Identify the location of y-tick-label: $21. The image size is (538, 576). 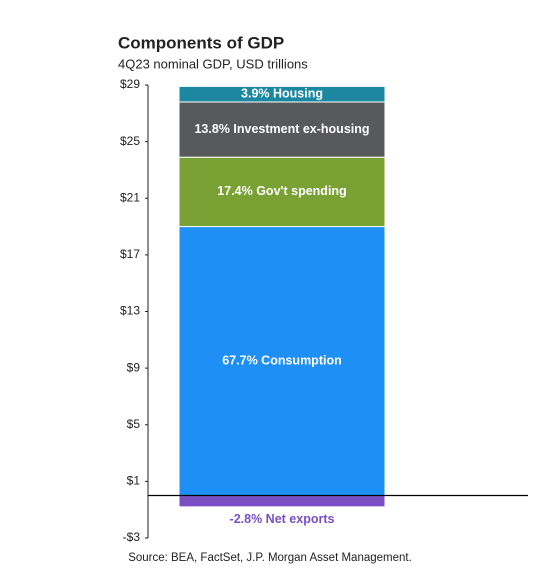
(130, 197).